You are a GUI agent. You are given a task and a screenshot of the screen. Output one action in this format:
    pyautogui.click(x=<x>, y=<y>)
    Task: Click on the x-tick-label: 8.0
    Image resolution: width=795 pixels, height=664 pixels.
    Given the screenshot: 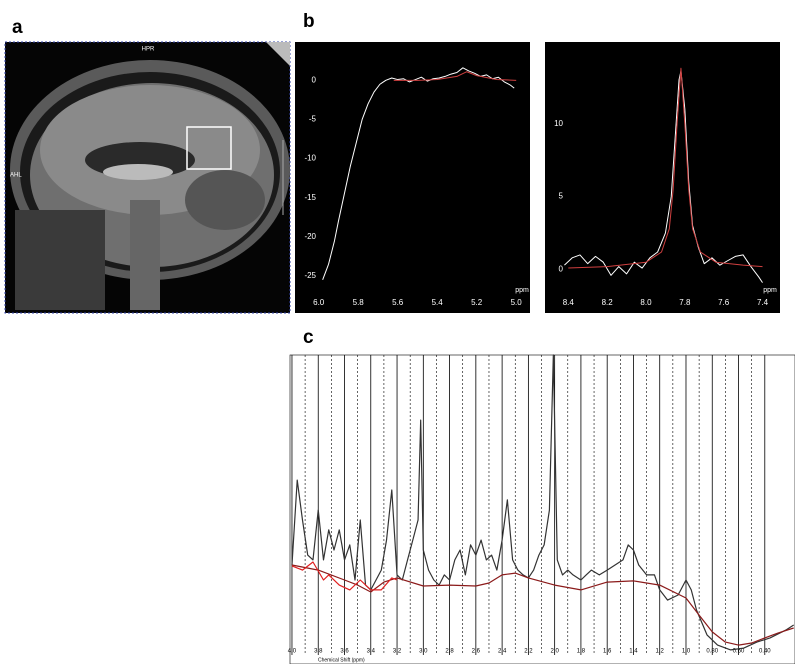 What is the action you would take?
    pyautogui.click(x=646, y=302)
    